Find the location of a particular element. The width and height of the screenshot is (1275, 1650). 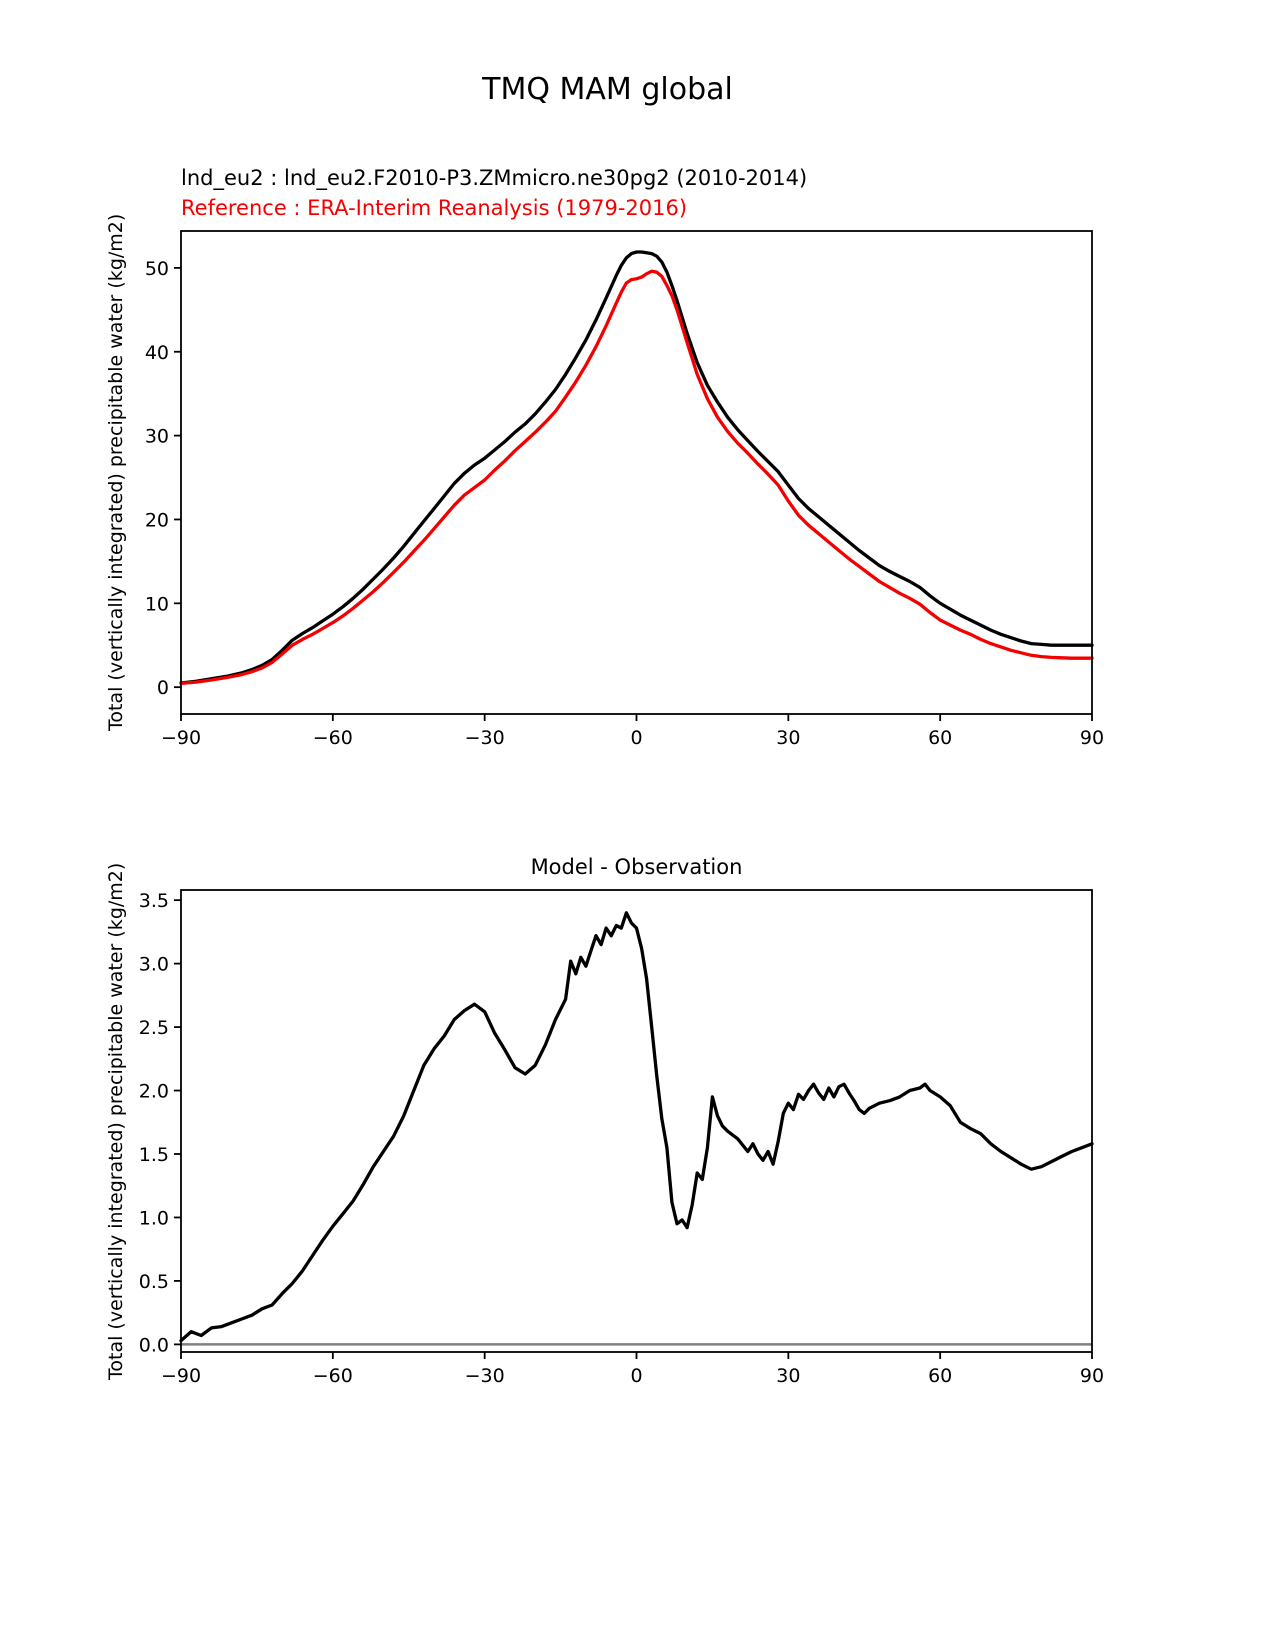

bottom-chart-title: Model - Observation is located at coordinates (636, 867).